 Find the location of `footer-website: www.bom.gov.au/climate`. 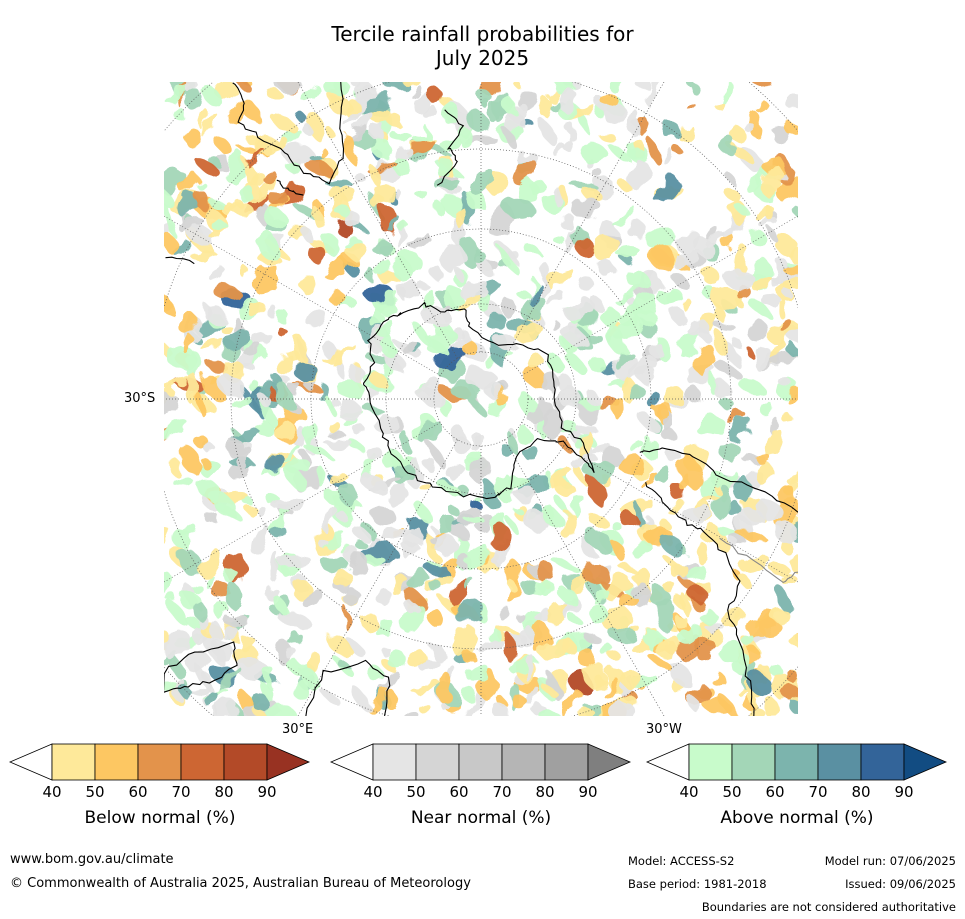

footer-website: www.bom.gov.au/climate is located at coordinates (92, 859).